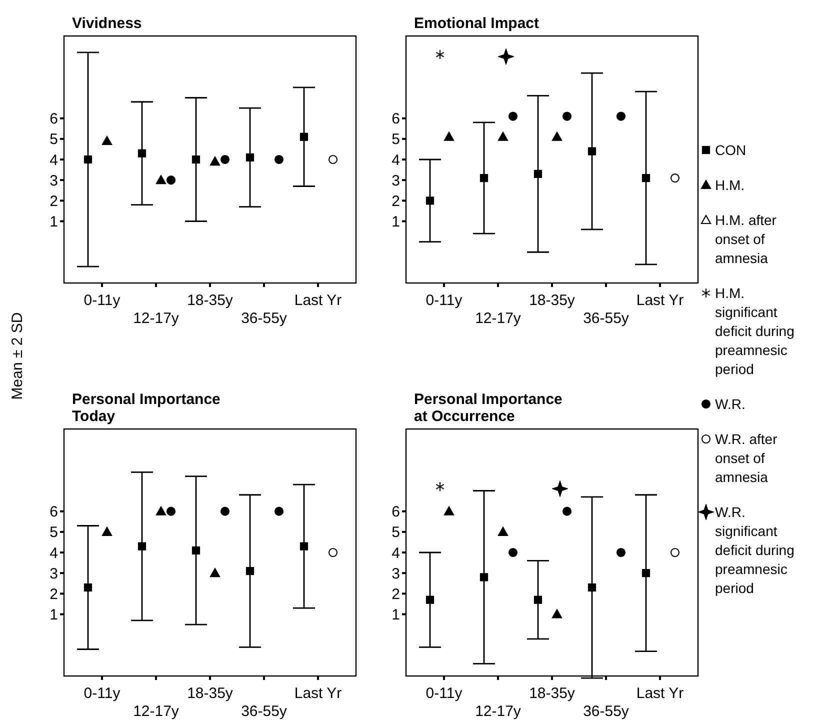 The width and height of the screenshot is (825, 727). What do you see at coordinates (746, 239) in the screenshot?
I see `legend-label: H.M. after onset of amnesia` at bounding box center [746, 239].